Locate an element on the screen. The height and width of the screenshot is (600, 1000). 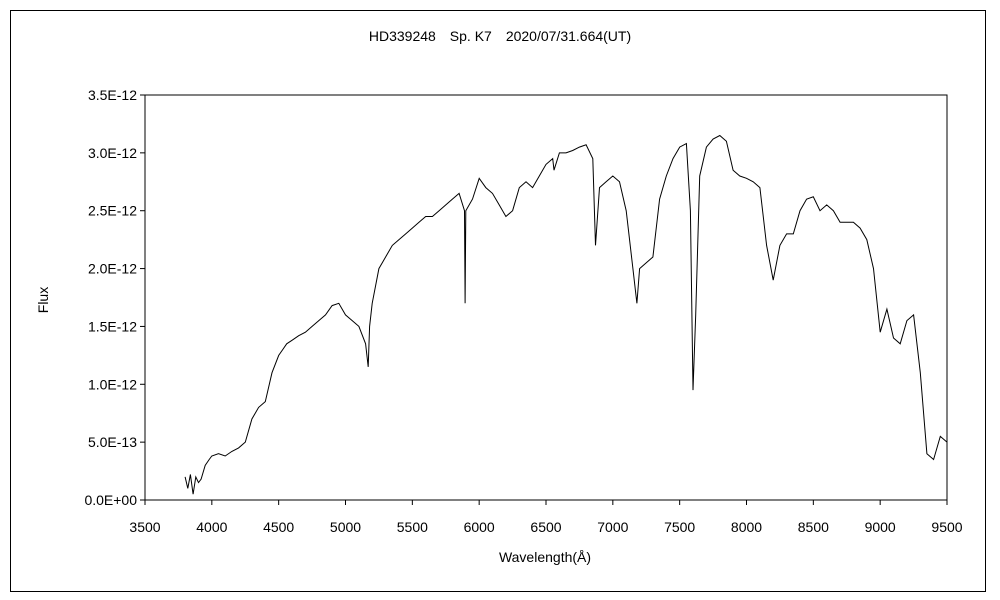
x-tick-label: 9000 is located at coordinates (880, 527).